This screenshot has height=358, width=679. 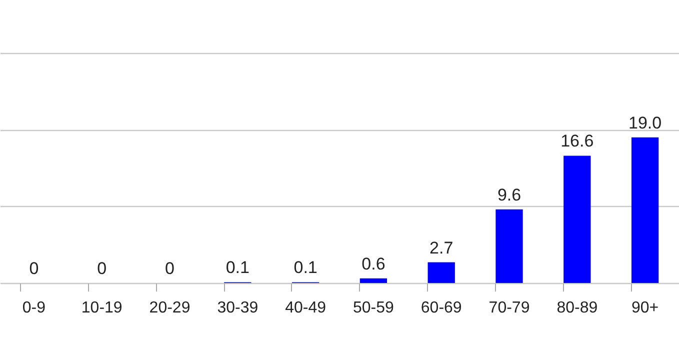 What do you see at coordinates (509, 194) in the screenshot?
I see `data-label: 9.6` at bounding box center [509, 194].